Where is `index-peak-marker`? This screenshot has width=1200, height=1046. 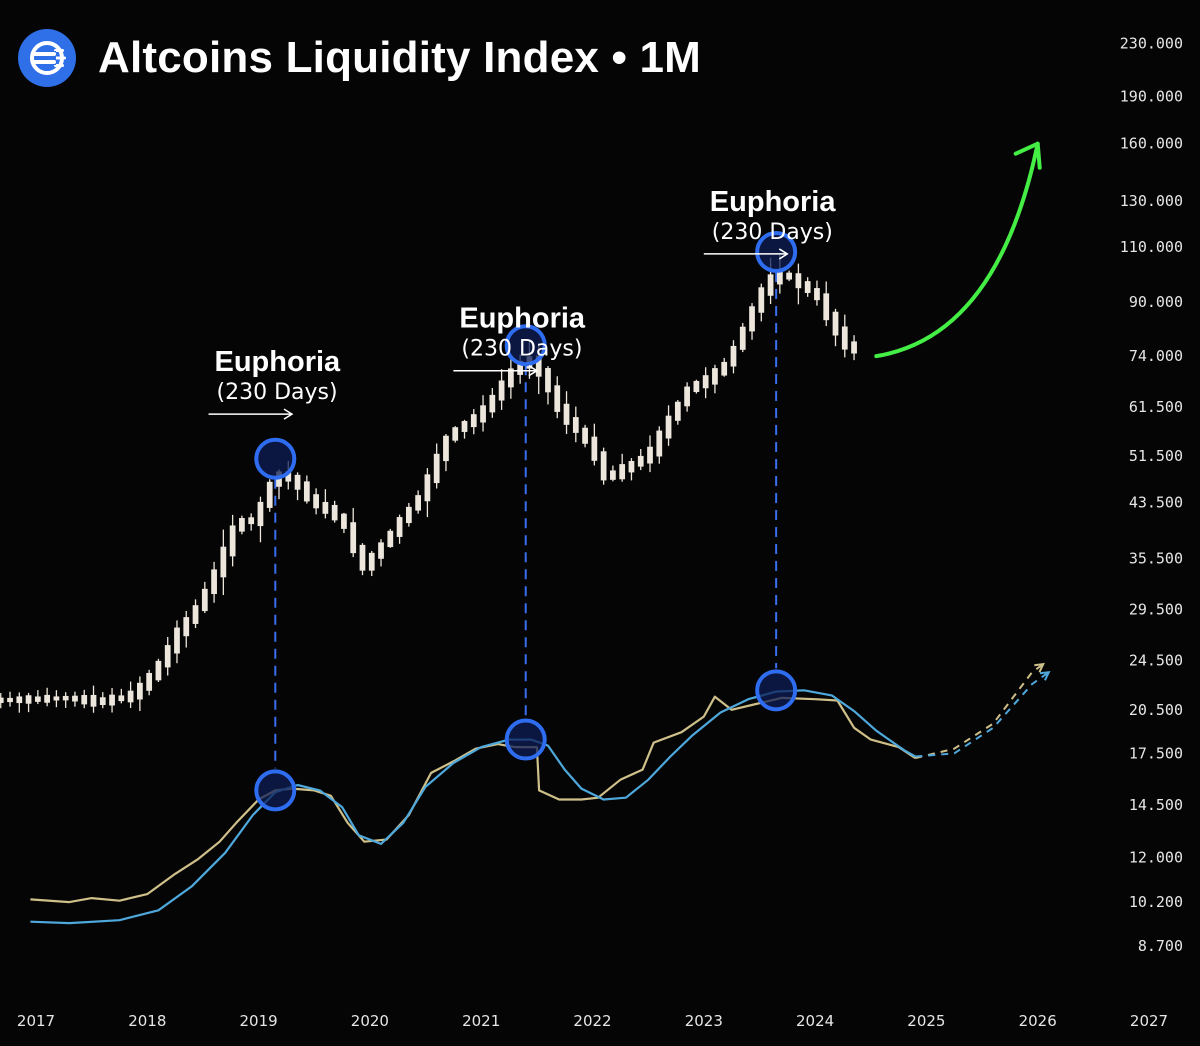 index-peak-marker is located at coordinates (275, 790).